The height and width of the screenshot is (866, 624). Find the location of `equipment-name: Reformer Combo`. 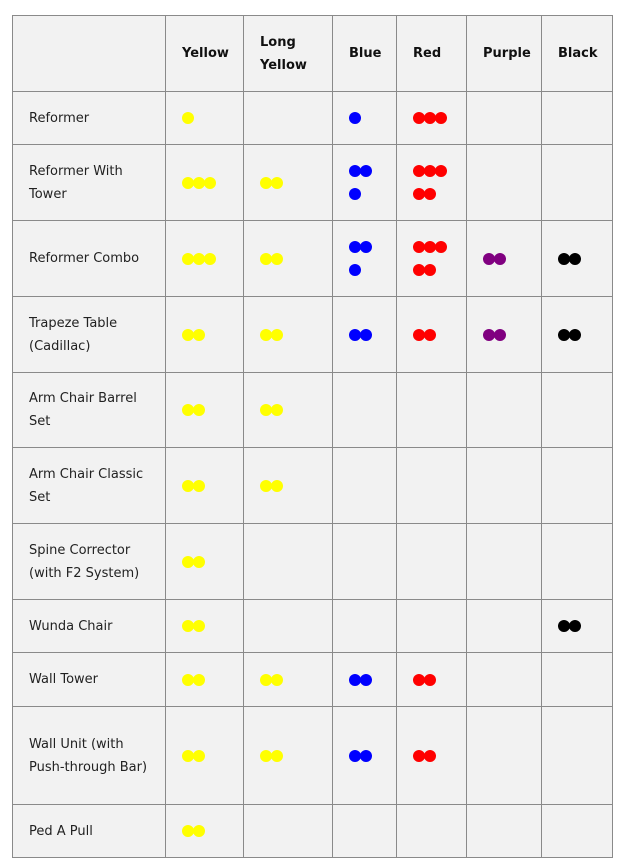

equipment-name: Reformer Combo is located at coordinates (89, 258).